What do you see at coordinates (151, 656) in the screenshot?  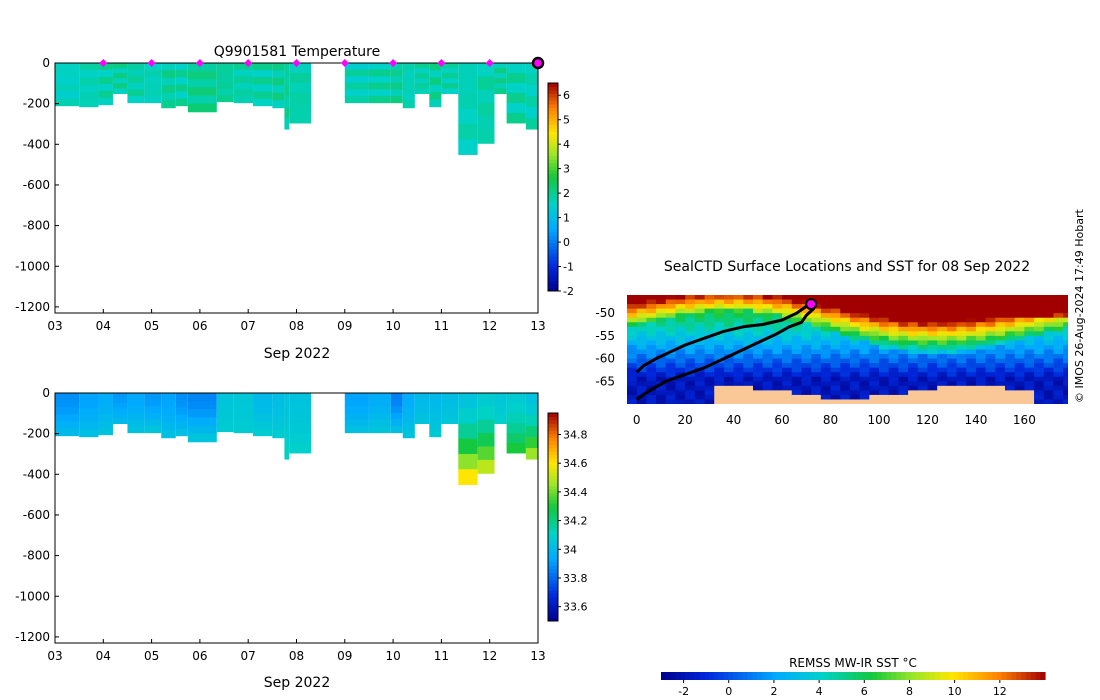 I see `x-tick-label: 05` at bounding box center [151, 656].